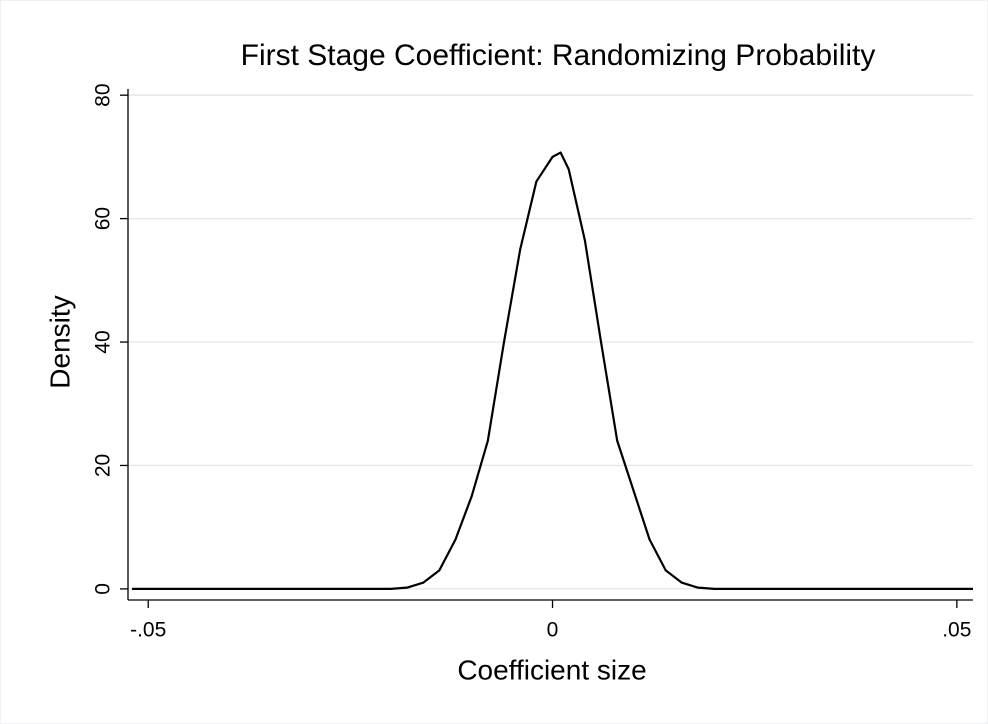 This screenshot has height=724, width=988. I want to click on x-tick-label: -.05, so click(148, 630).